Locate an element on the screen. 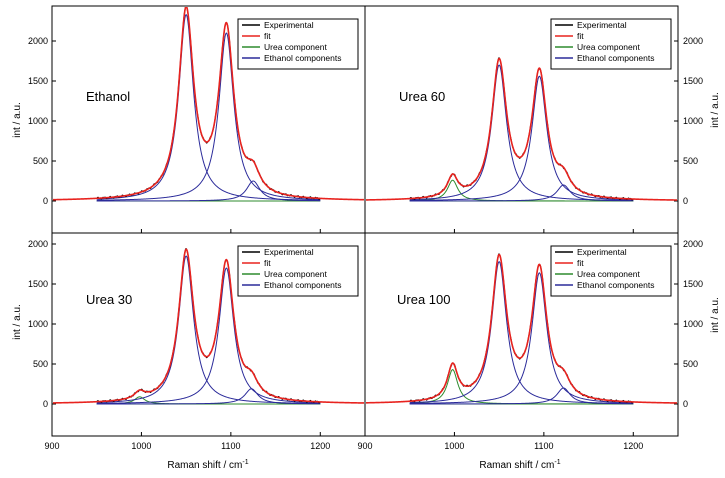 This screenshot has height=478, width=725. x-axis-title-right: Raman shift / cm-1 is located at coordinates (519, 465).